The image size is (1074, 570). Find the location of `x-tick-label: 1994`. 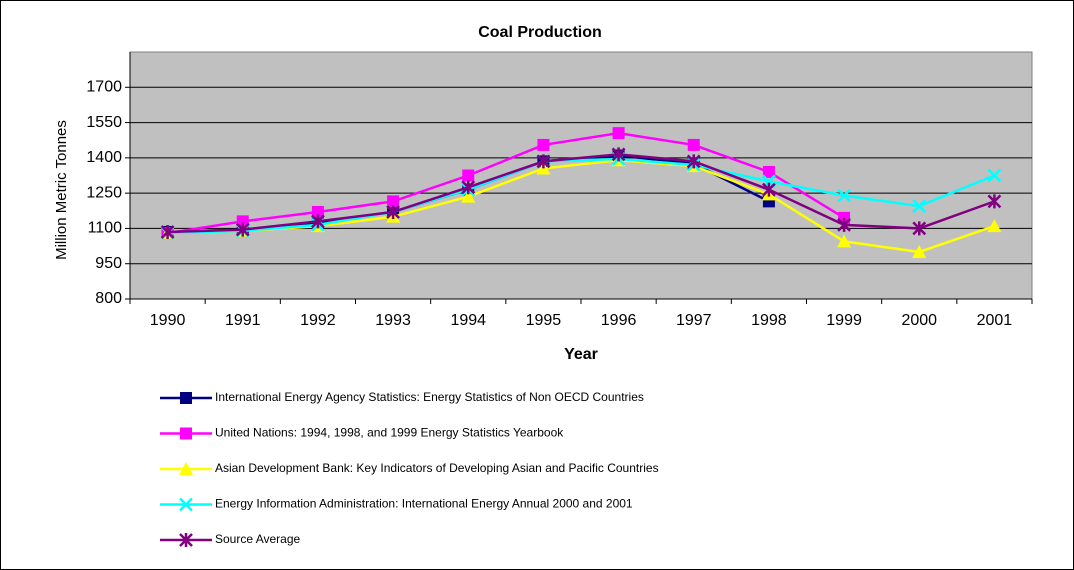

x-tick-label: 1994 is located at coordinates (468, 320).